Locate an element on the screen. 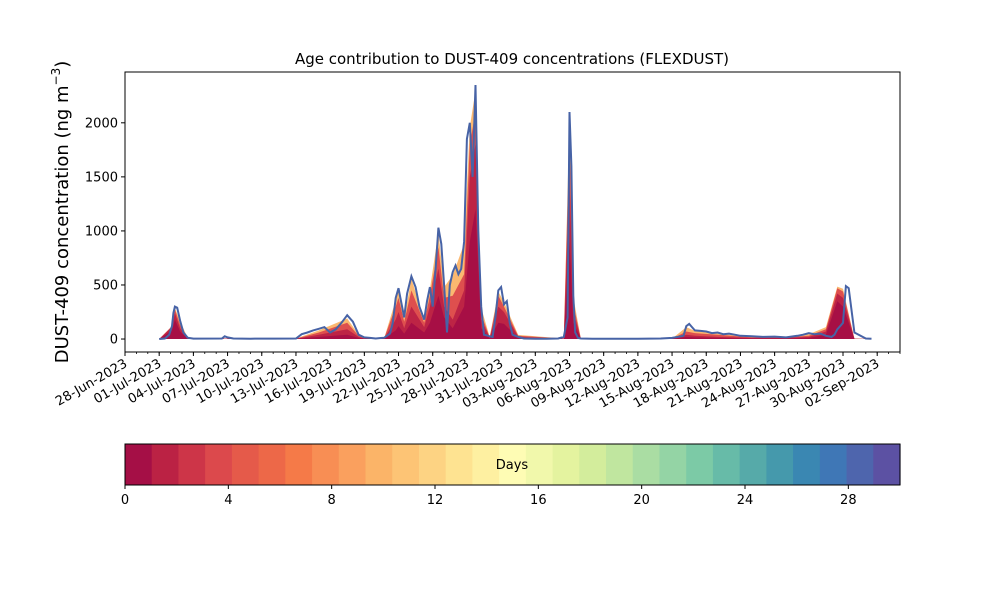 The width and height of the screenshot is (1000, 600). colorbar-tick-label: 12 is located at coordinates (435, 500).